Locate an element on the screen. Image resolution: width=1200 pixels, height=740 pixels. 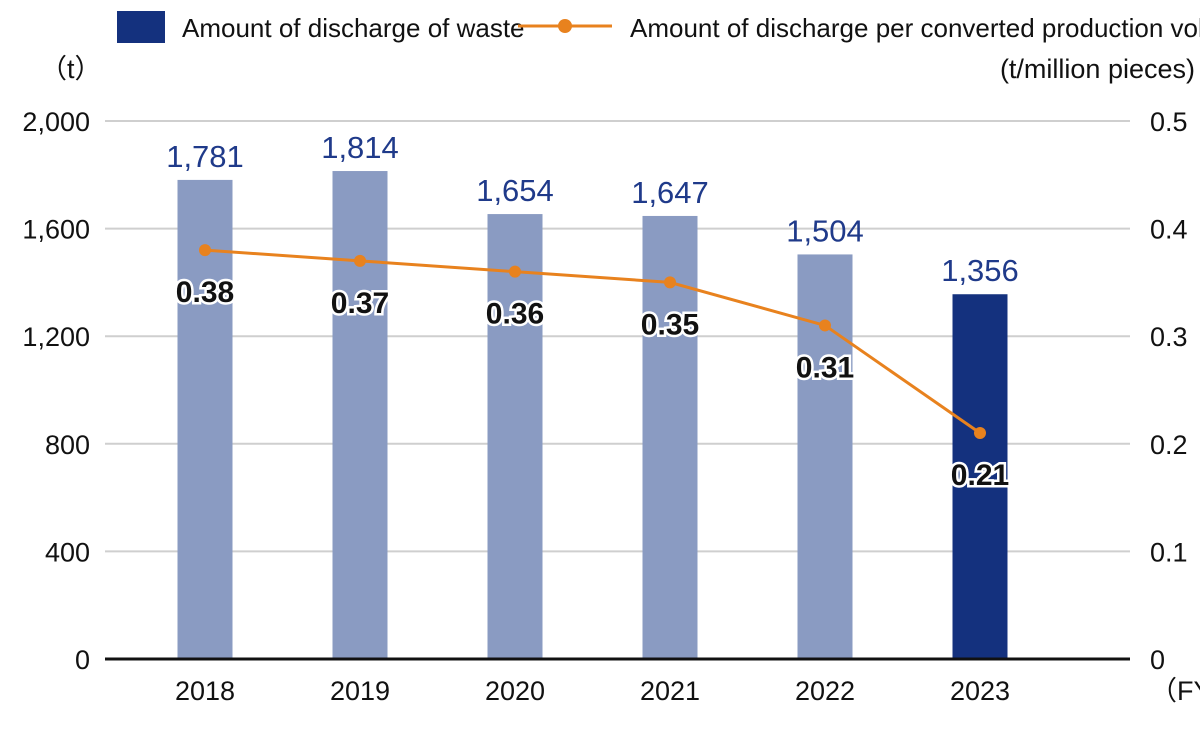
bar-value-label: 1,814 is located at coordinates (360, 147).